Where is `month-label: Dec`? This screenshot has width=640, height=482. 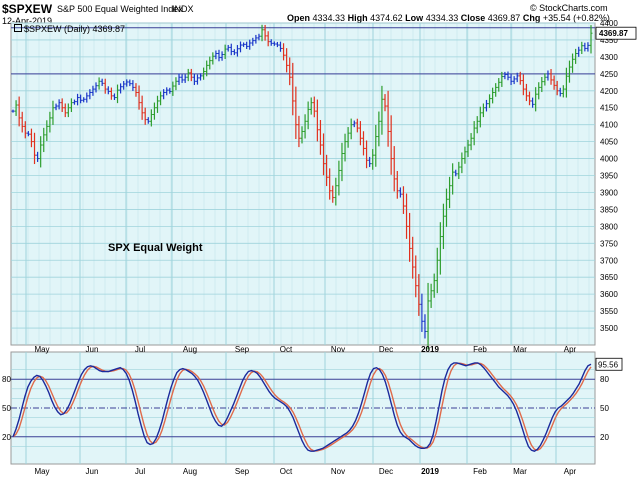
month-label: Dec is located at coordinates (386, 471).